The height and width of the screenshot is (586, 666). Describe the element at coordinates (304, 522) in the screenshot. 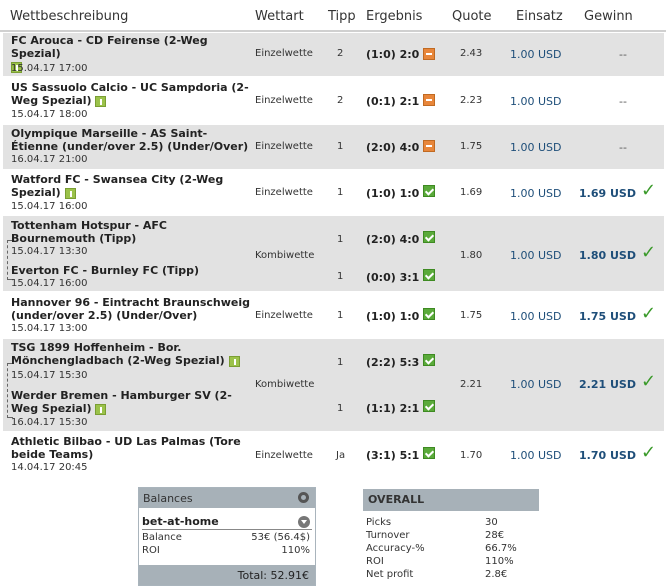

I see `chevron-down-icon` at that location.